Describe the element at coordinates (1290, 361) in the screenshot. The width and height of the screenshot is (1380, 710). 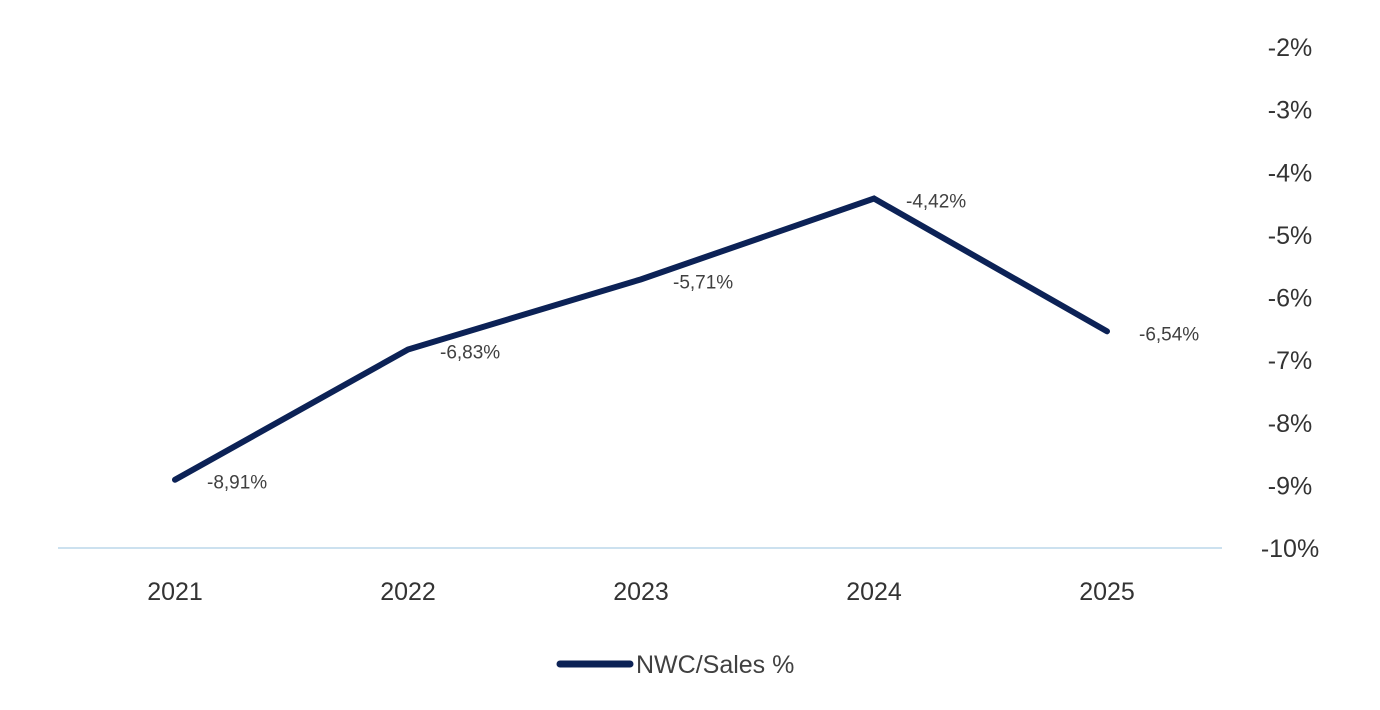
I see `y-tick-label: -7%` at that location.